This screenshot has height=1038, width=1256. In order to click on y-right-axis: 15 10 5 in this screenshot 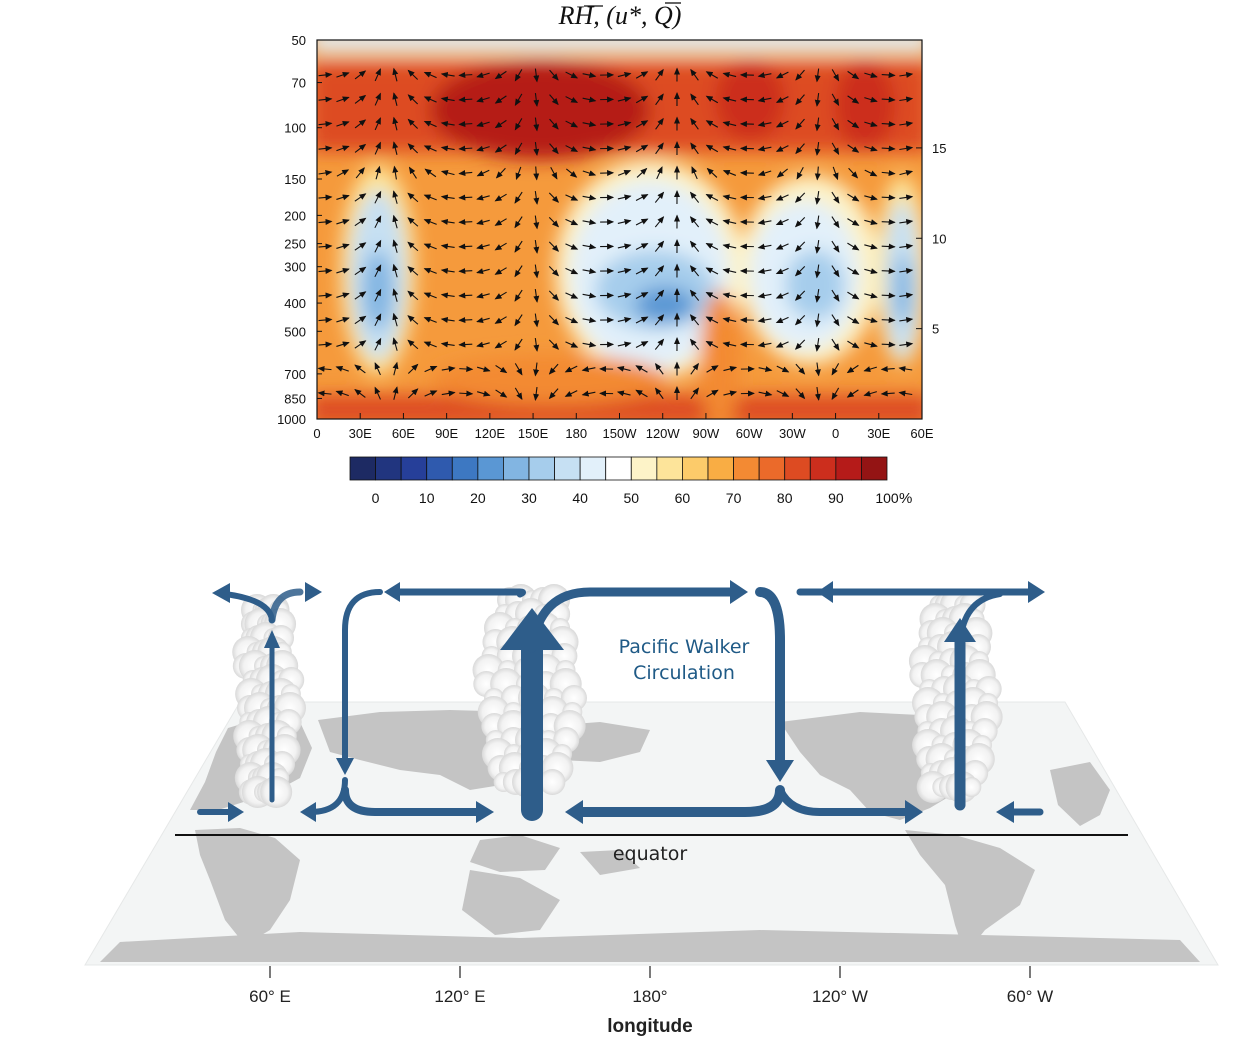, I will do `click(931, 239)`.